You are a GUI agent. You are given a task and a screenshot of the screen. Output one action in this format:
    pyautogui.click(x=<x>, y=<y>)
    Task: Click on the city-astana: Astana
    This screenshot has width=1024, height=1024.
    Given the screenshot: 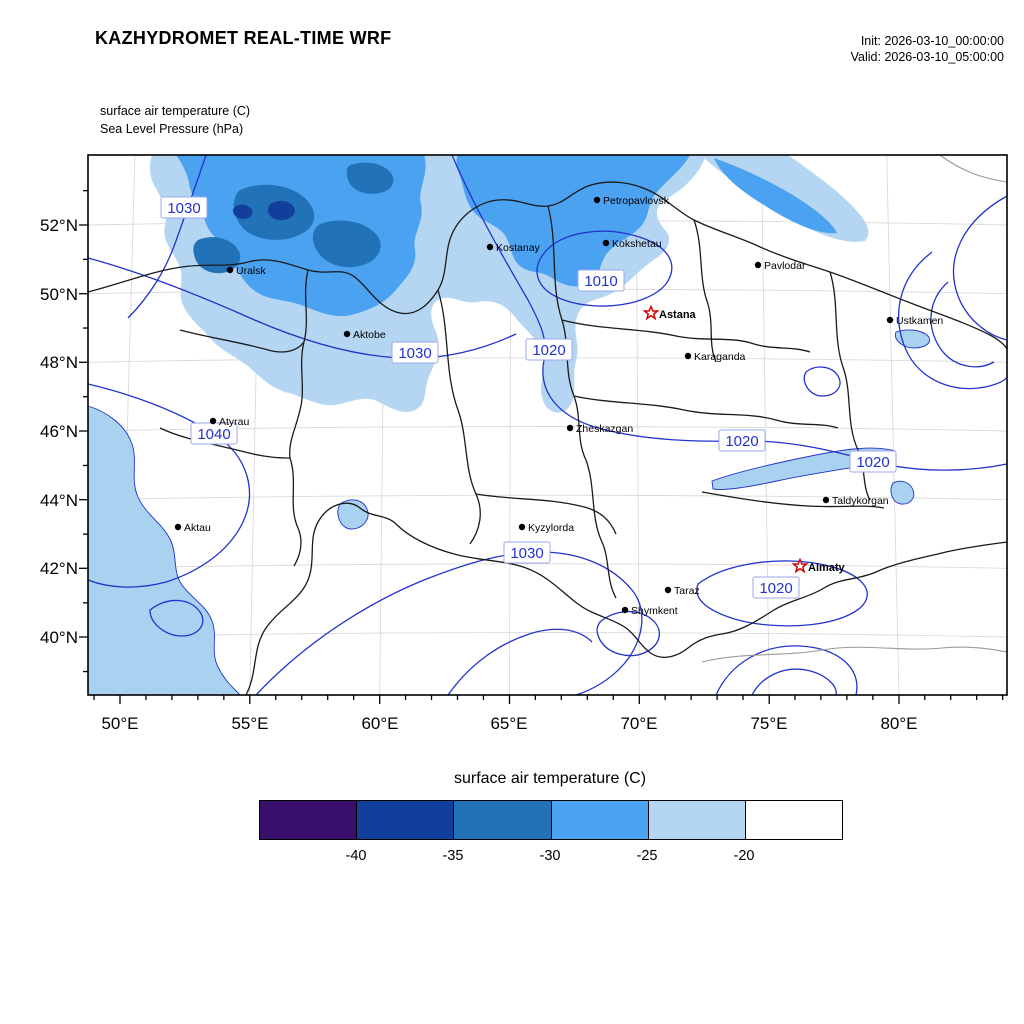 What is the action you would take?
    pyautogui.click(x=669, y=312)
    